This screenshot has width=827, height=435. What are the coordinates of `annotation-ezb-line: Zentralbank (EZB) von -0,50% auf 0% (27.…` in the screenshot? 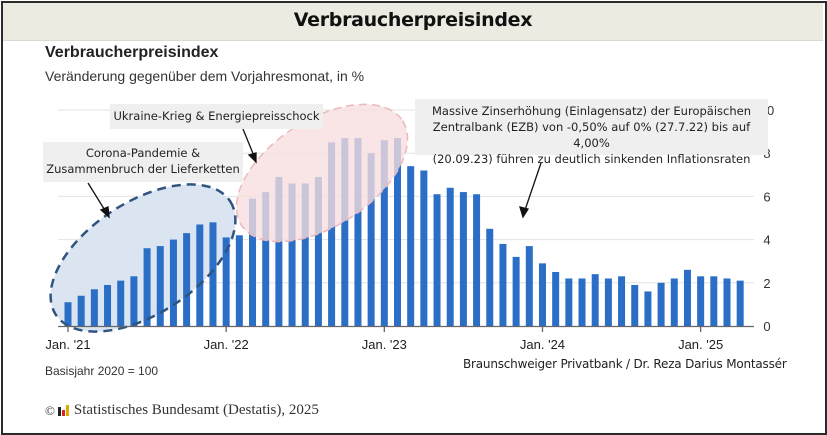 It's located at (591, 135).